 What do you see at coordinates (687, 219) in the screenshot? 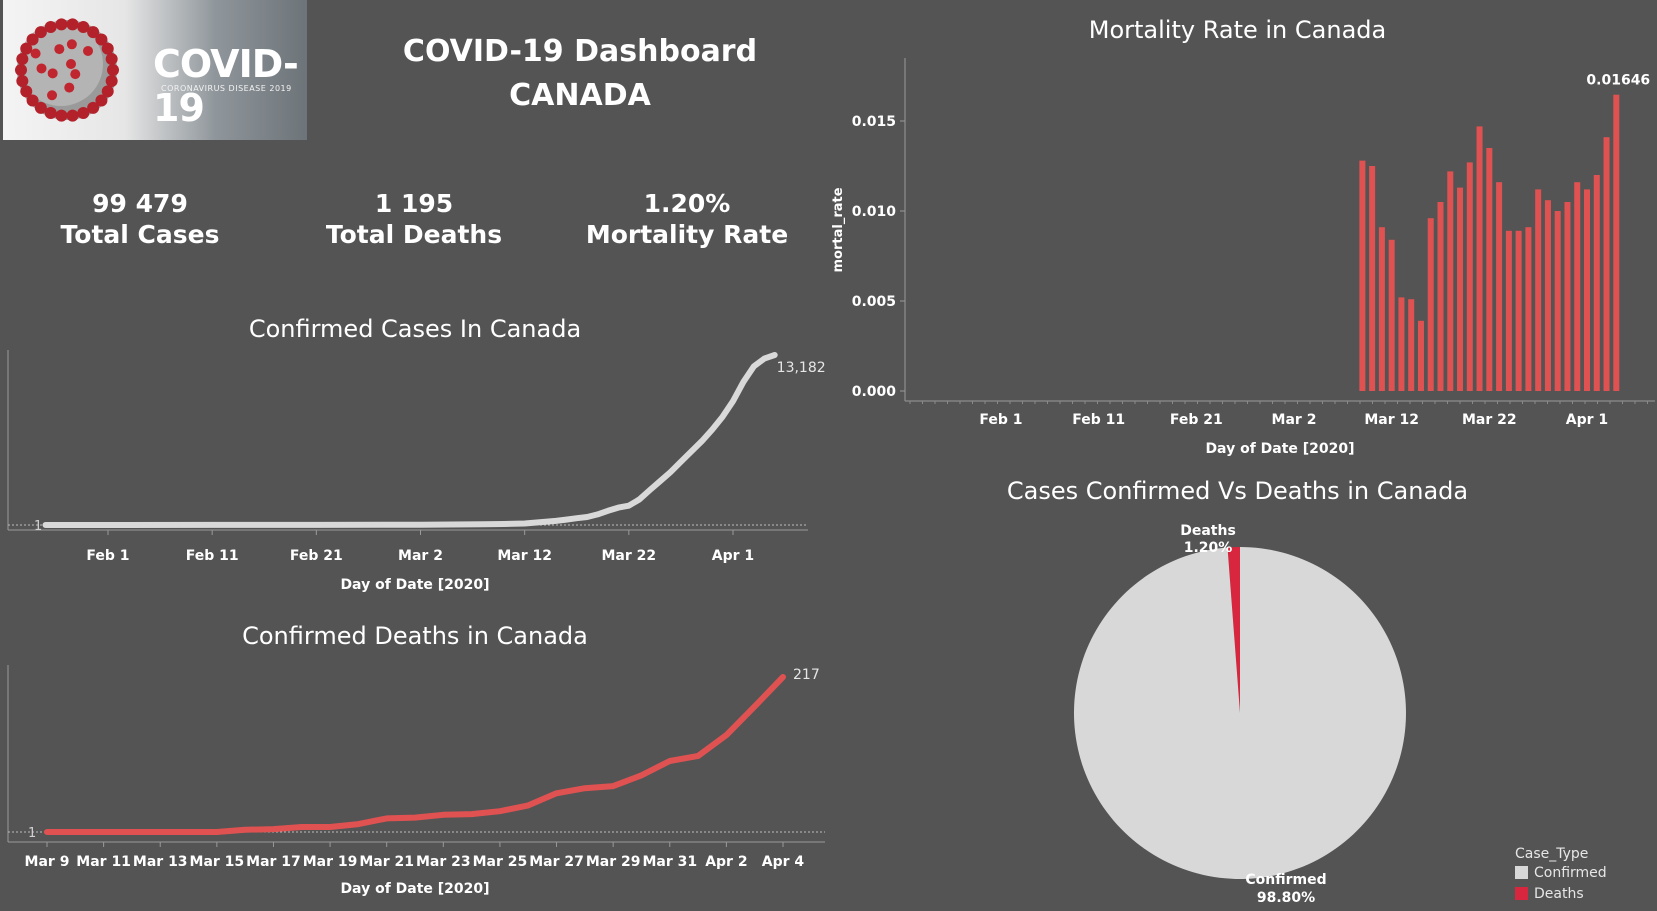
I see `kpi-mortality-rate: 1.20% Mortality Rate` at bounding box center [687, 219].